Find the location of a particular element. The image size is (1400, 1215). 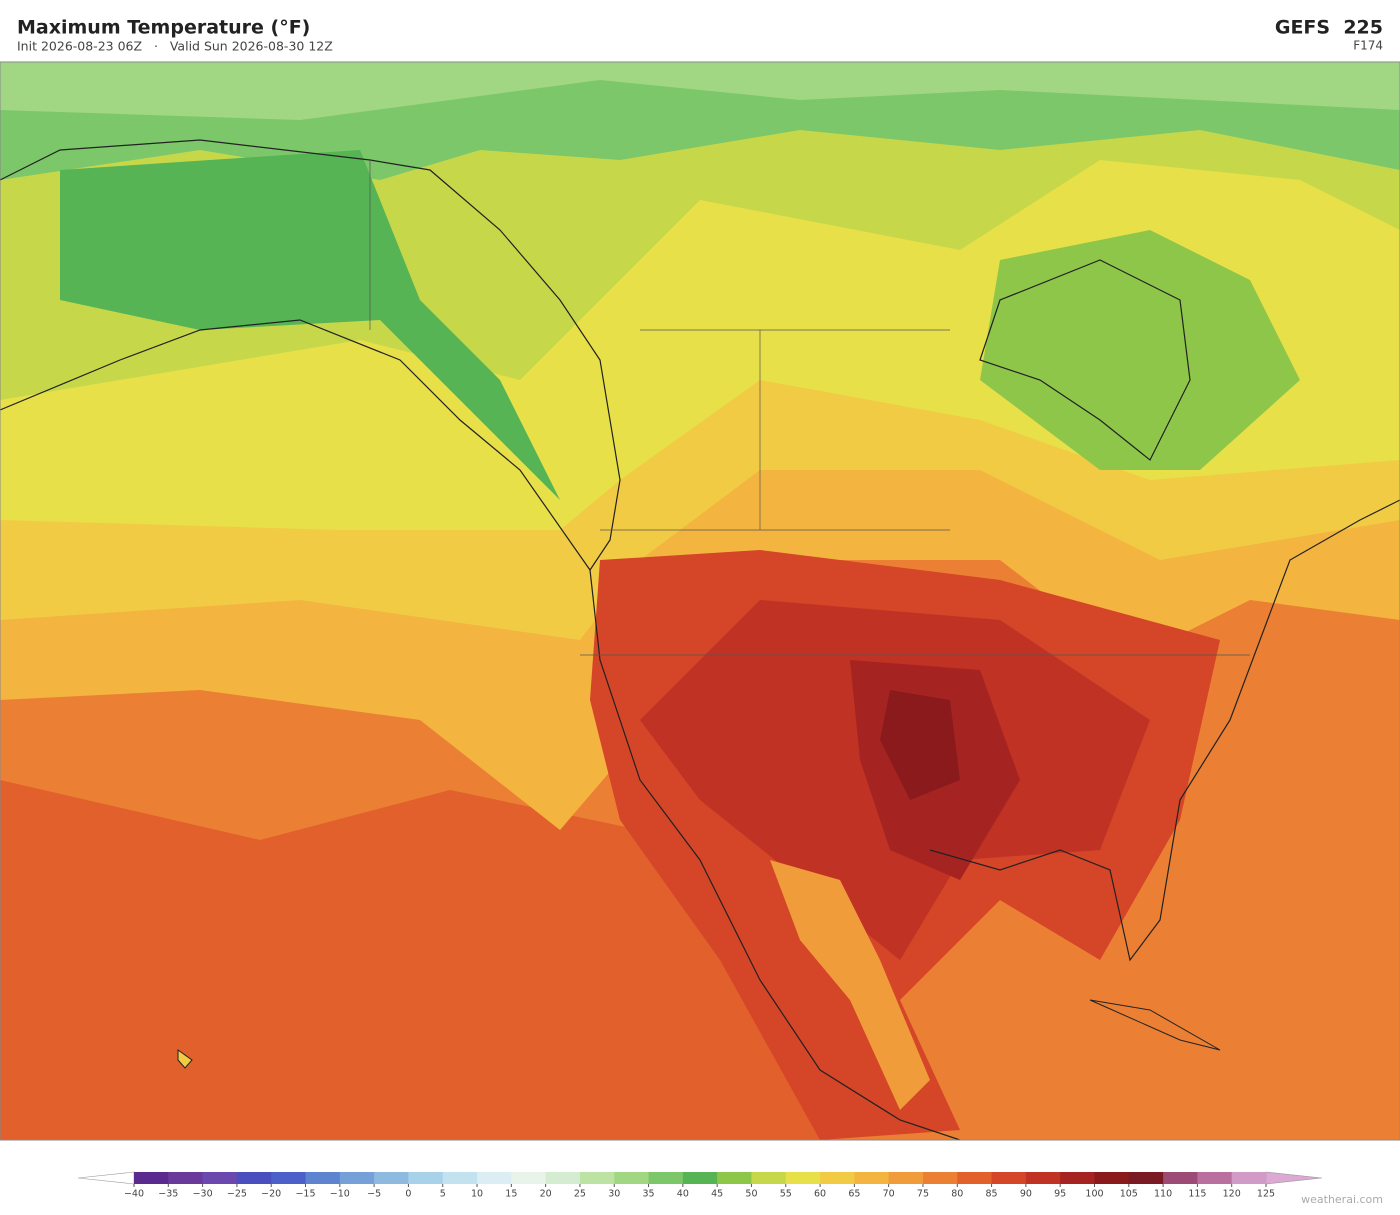

colorbar-label: 70 is located at coordinates (889, 1194).